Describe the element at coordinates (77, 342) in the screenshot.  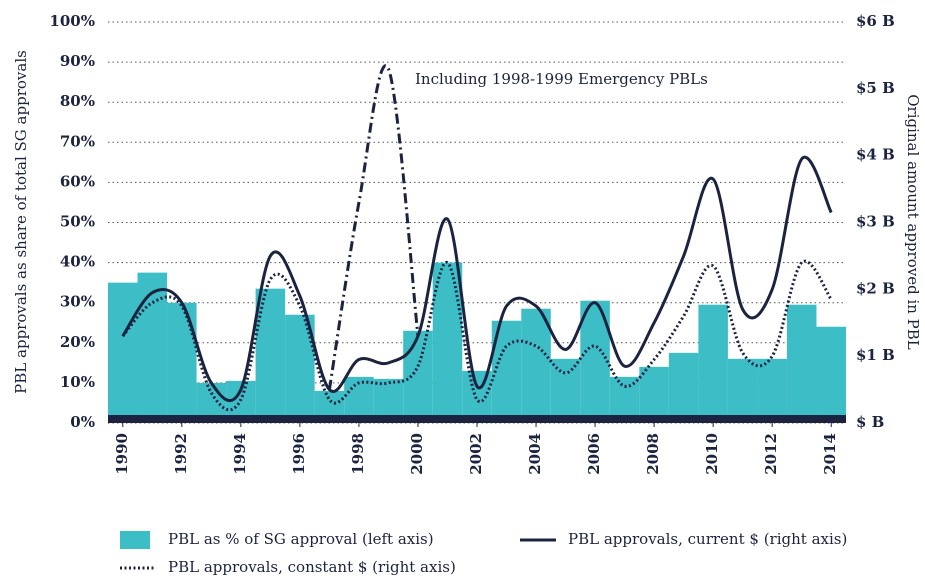
I see `y-tick-label: 20%` at that location.